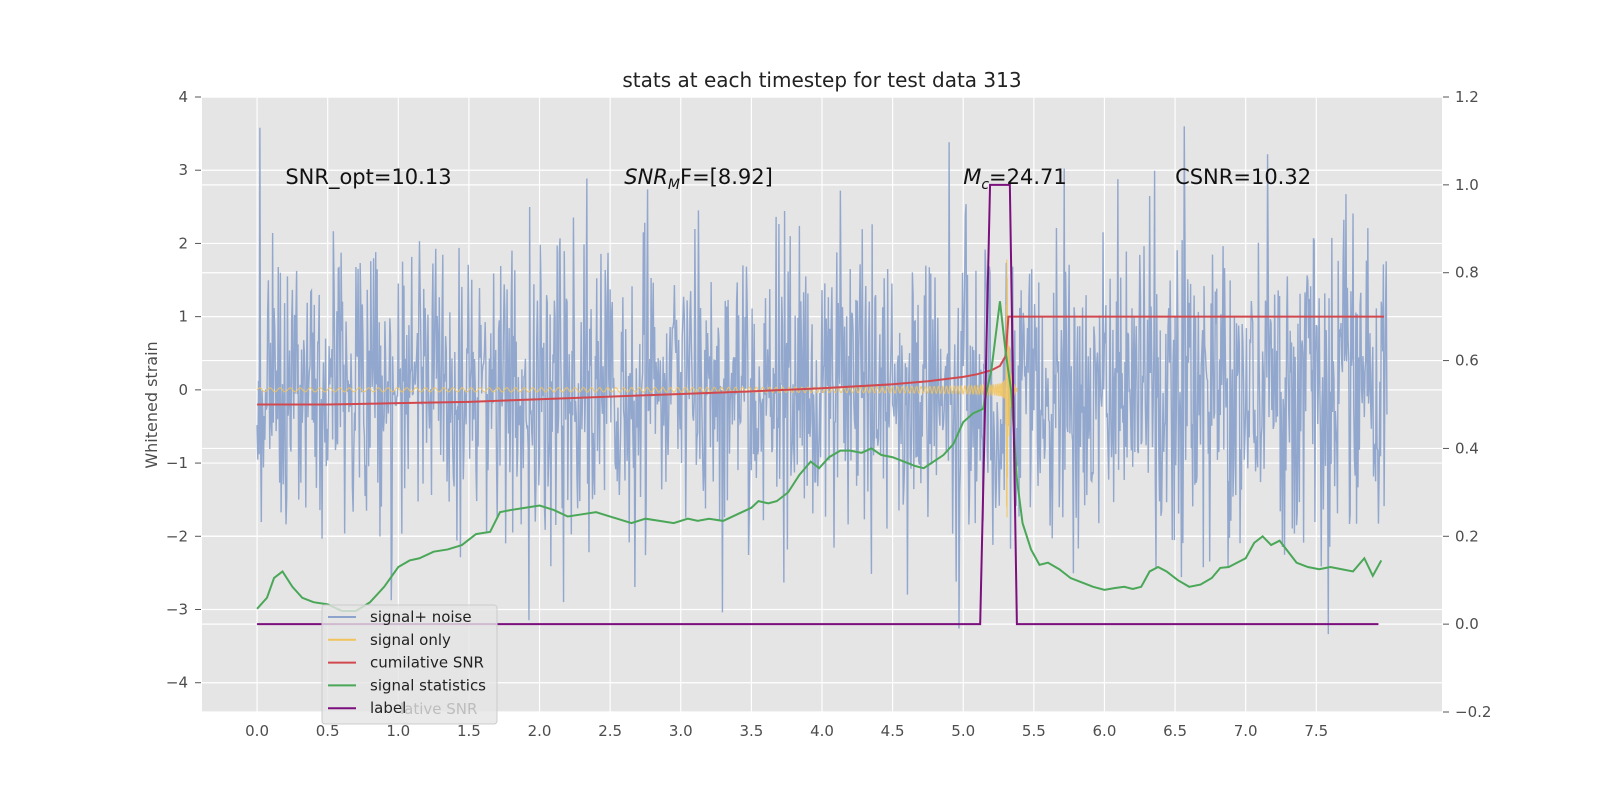 The height and width of the screenshot is (804, 1600). What do you see at coordinates (438, 709) in the screenshot?
I see `legend-ghost-text: lative SNR` at bounding box center [438, 709].